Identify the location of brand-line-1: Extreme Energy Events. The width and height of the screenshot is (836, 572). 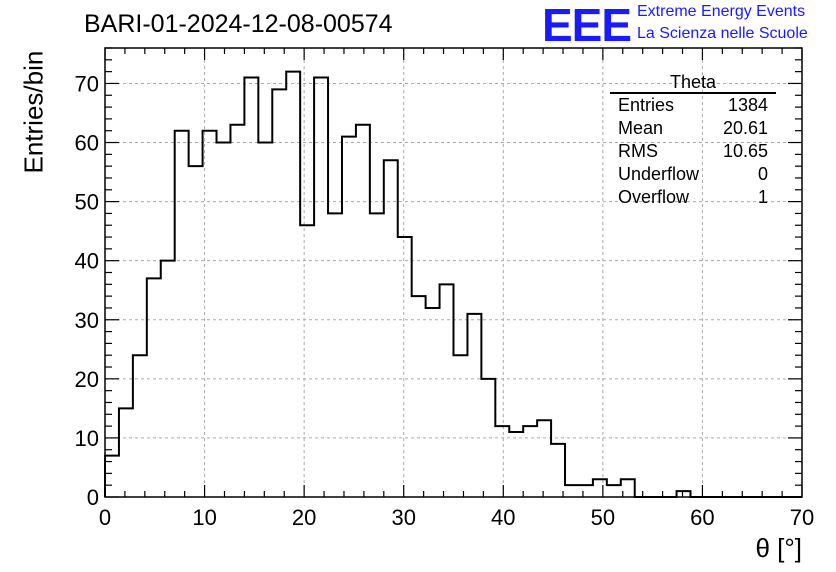
(721, 11).